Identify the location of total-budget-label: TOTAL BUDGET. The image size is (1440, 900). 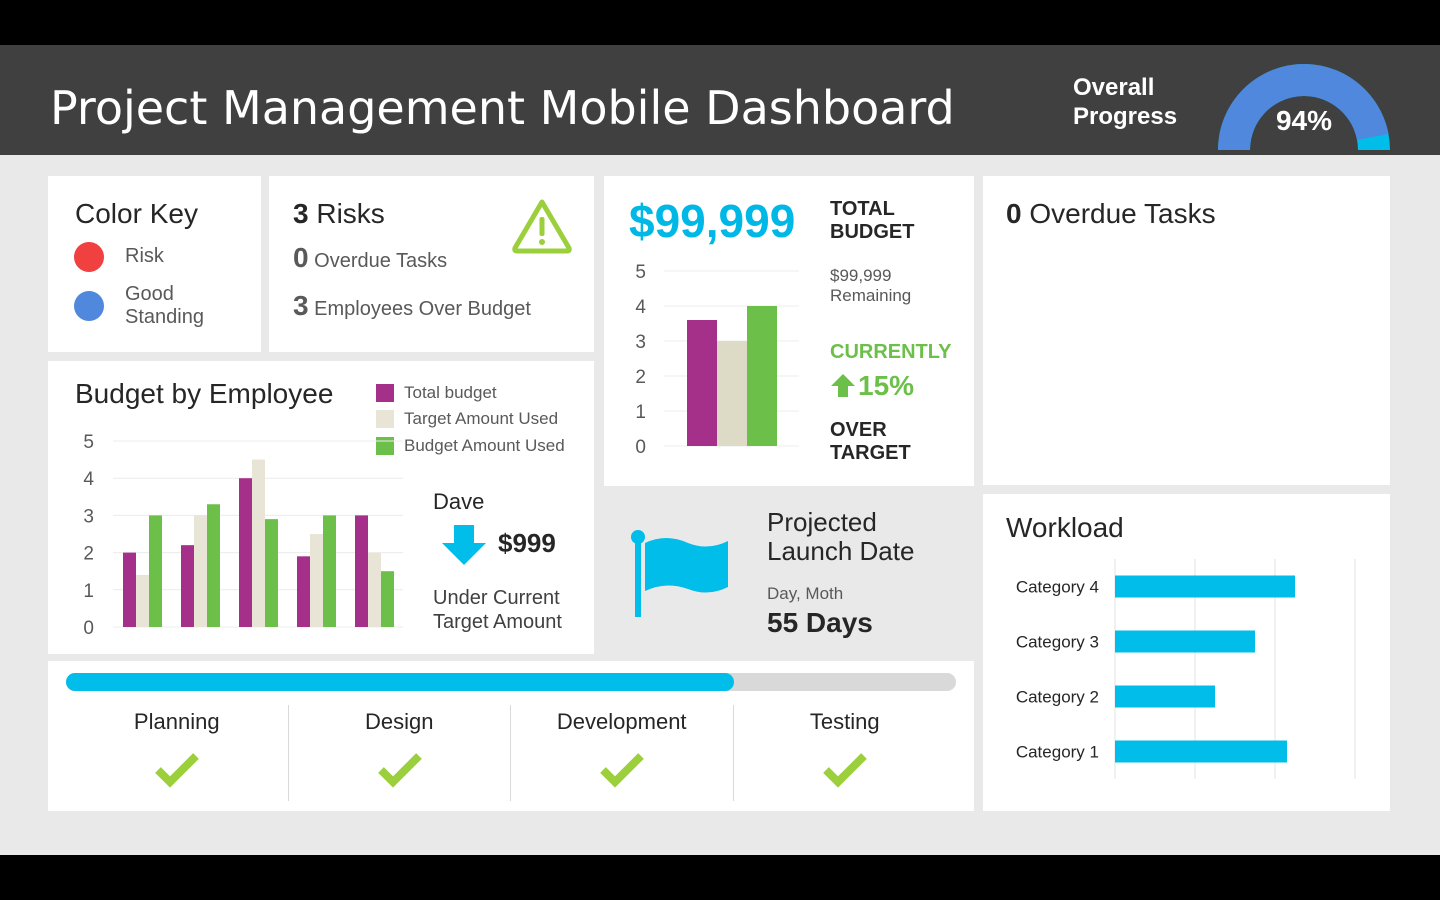
(872, 221).